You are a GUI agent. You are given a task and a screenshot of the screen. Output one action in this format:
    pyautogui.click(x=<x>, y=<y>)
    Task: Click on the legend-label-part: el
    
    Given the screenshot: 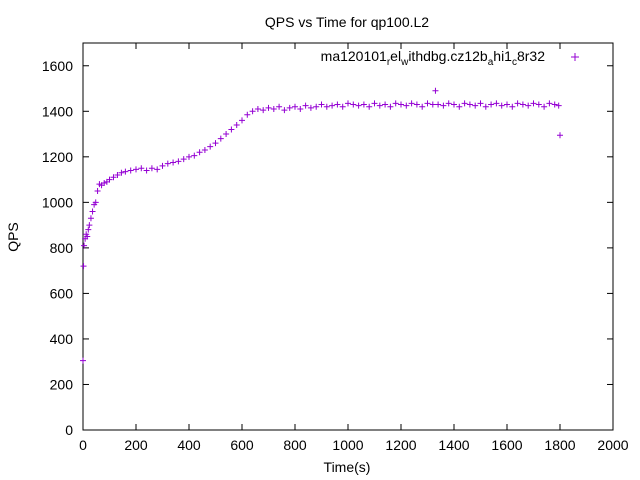 What is the action you would take?
    pyautogui.click(x=395, y=56)
    